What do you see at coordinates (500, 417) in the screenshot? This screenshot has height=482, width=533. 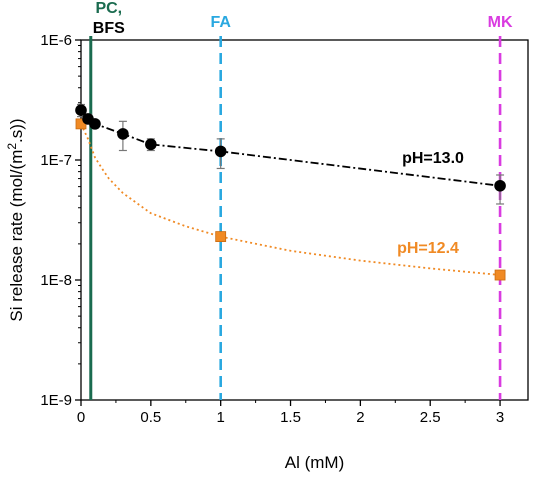 I see `x-tick-label: 3` at bounding box center [500, 417].